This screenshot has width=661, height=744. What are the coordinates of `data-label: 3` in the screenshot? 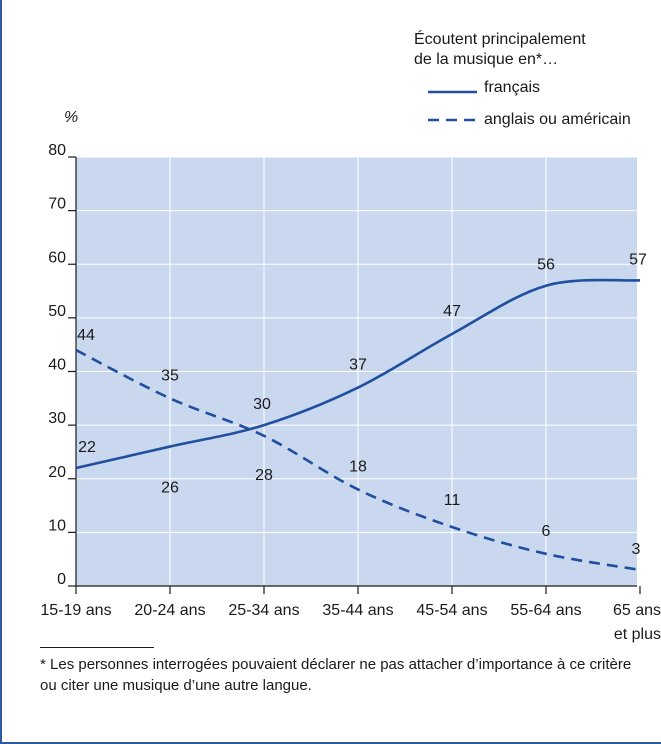 It's located at (636, 549).